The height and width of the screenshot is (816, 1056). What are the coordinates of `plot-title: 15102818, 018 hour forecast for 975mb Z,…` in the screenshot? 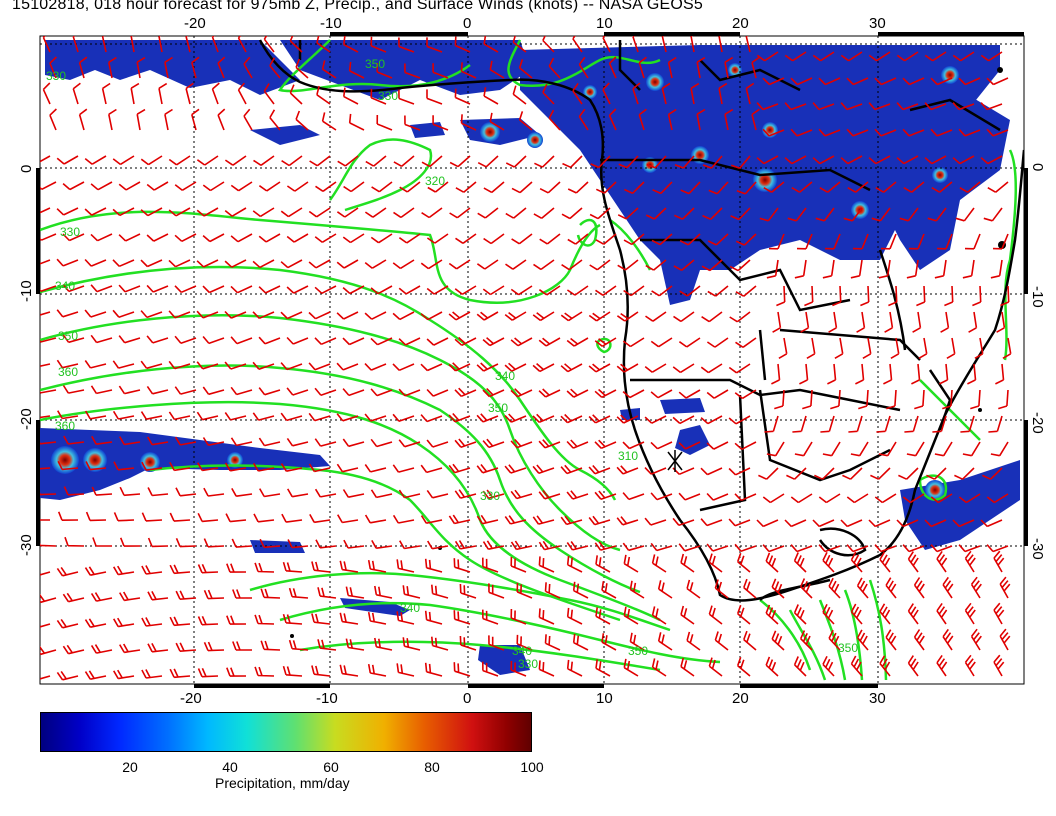 It's located at (358, 6).